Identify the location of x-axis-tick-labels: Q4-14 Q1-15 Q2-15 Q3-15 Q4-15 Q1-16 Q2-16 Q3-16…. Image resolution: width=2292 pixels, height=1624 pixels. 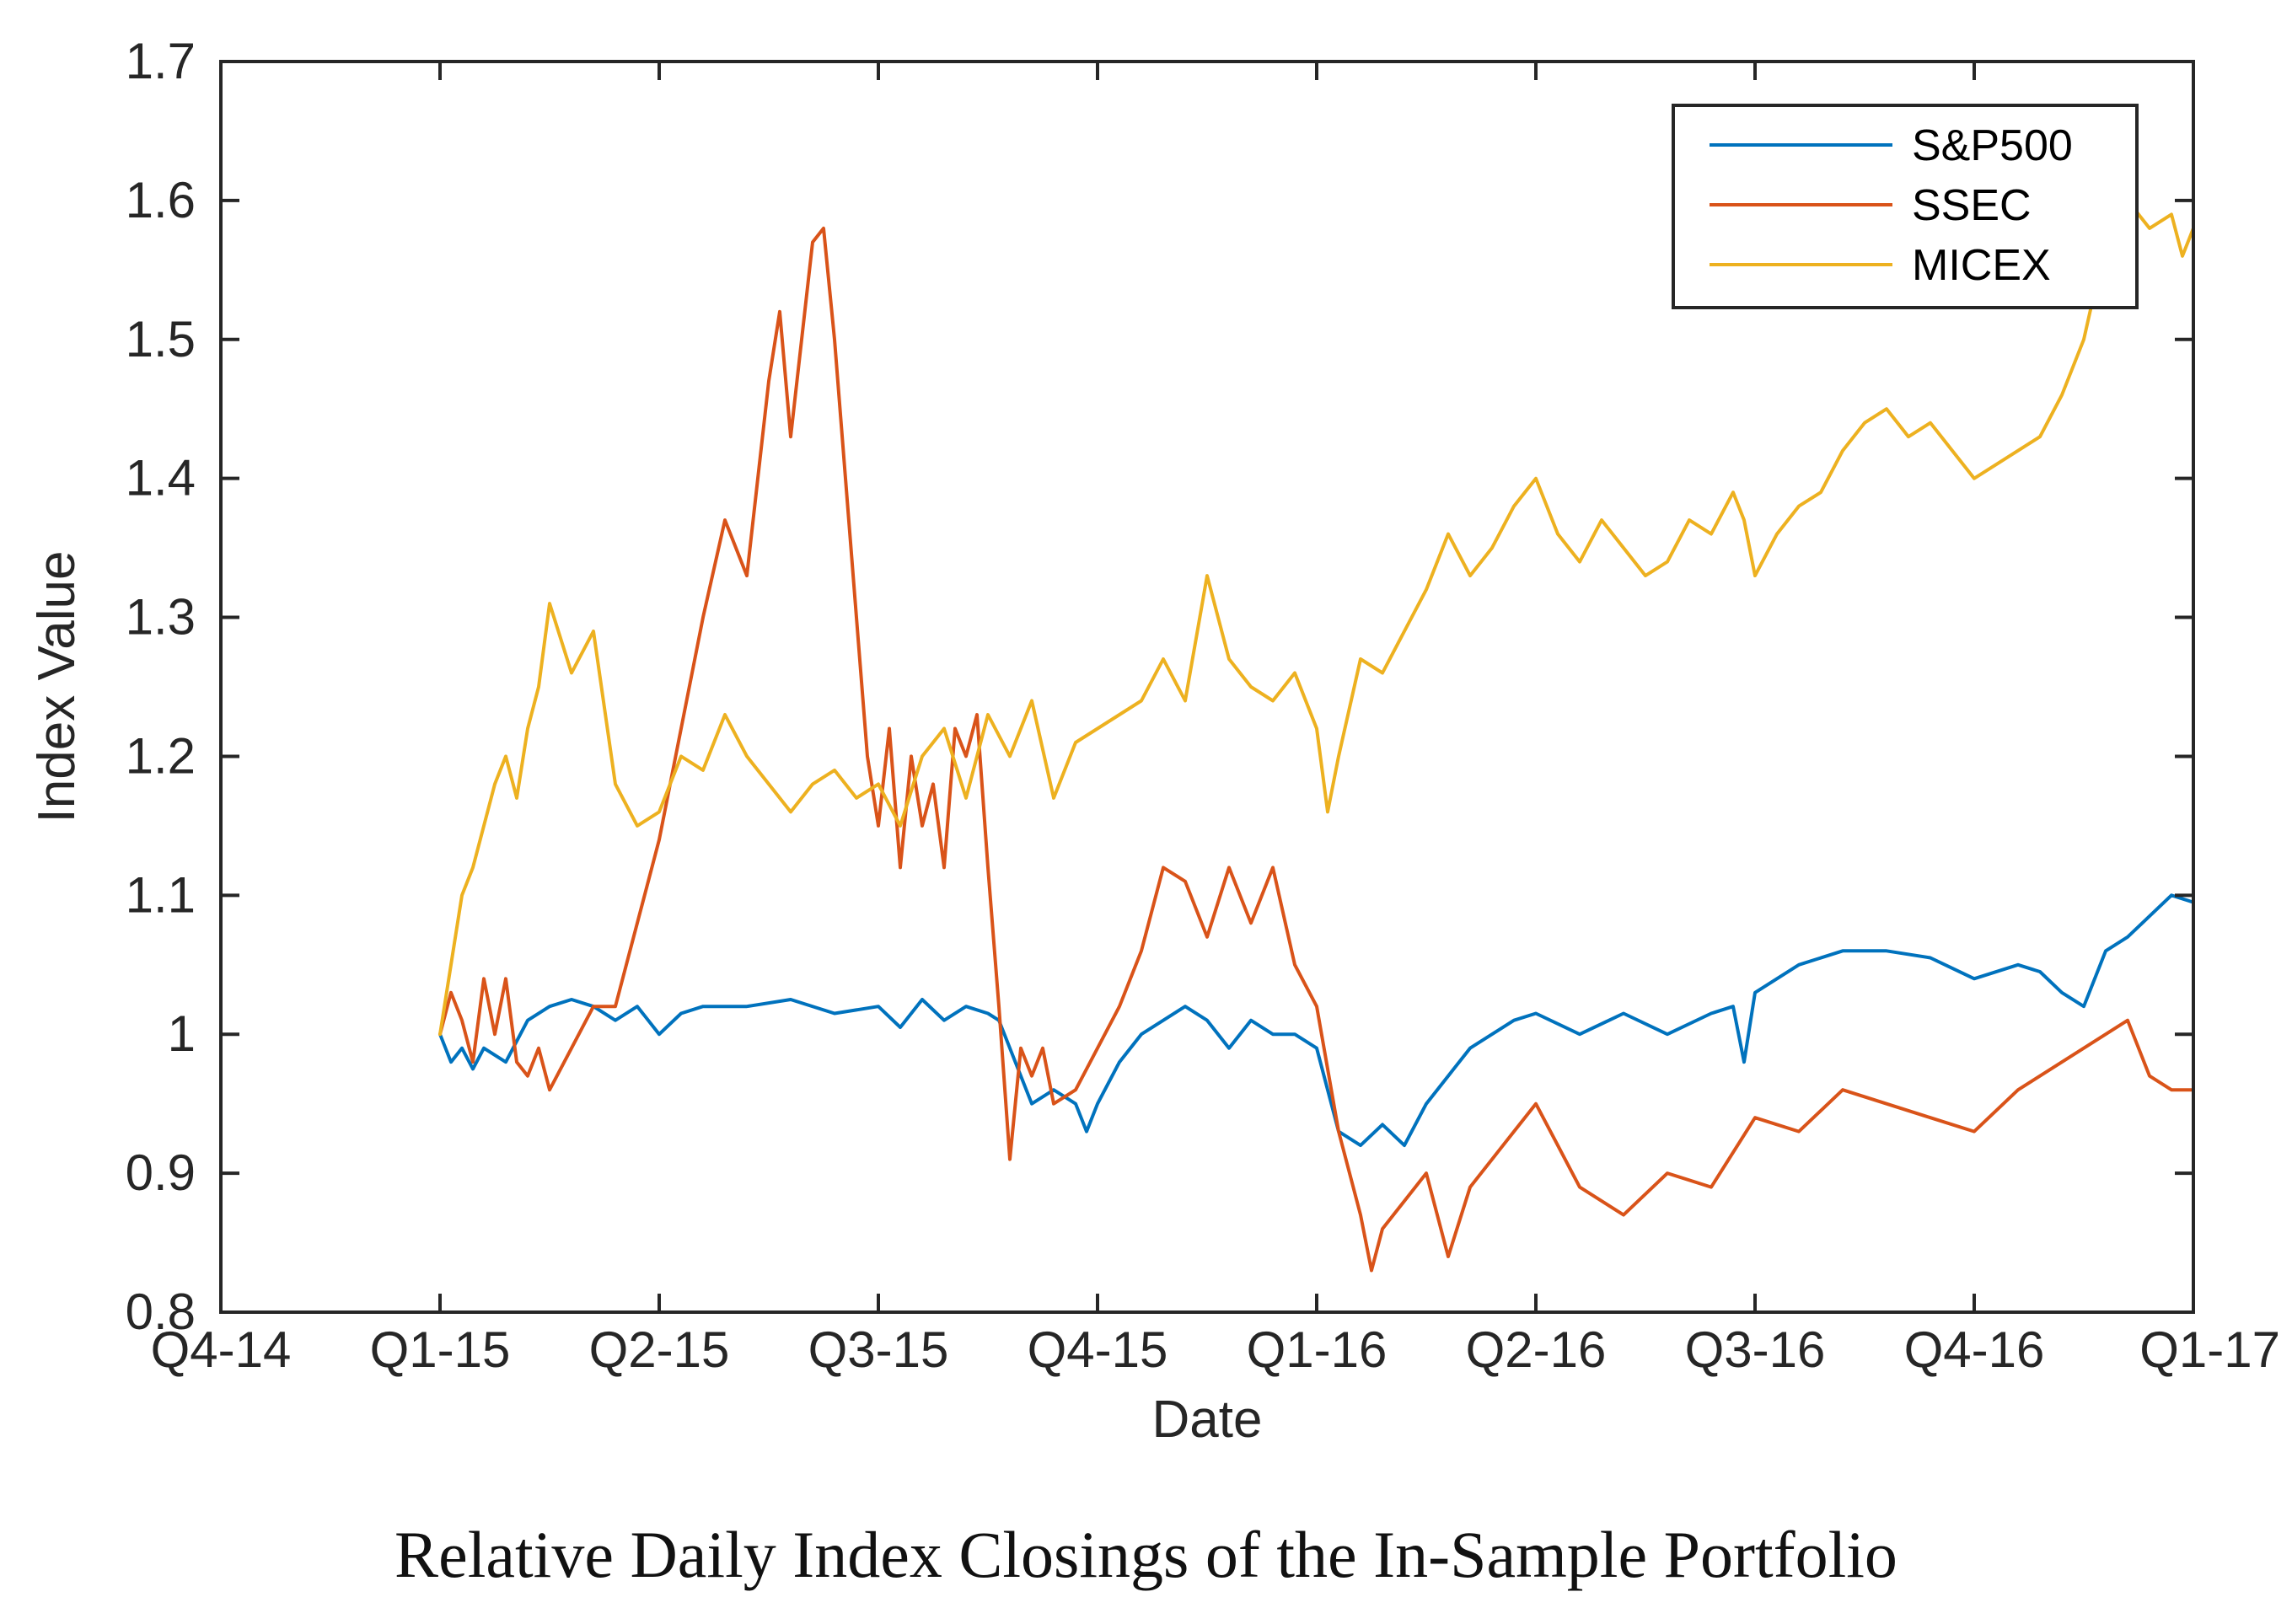
(1215, 1349).